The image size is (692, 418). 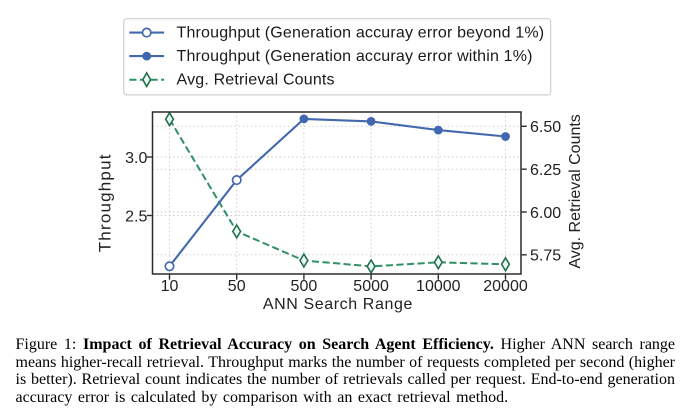 What do you see at coordinates (545, 256) in the screenshot?
I see `svg-text: 5.75` at bounding box center [545, 256].